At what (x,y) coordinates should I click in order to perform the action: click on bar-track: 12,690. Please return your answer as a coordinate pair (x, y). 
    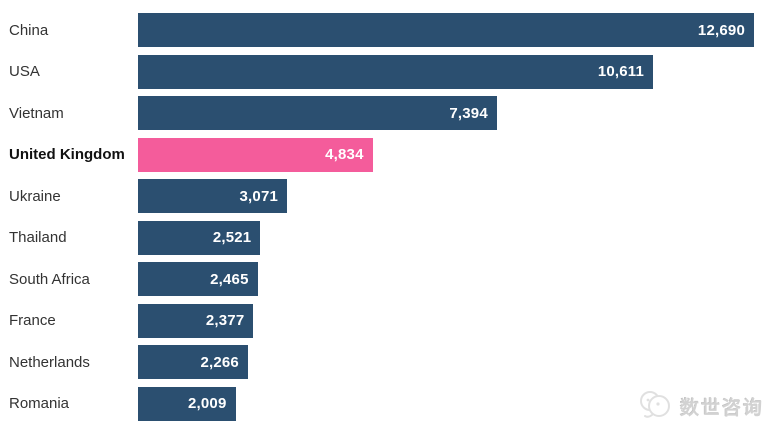
    Looking at the image, I should click on (446, 30).